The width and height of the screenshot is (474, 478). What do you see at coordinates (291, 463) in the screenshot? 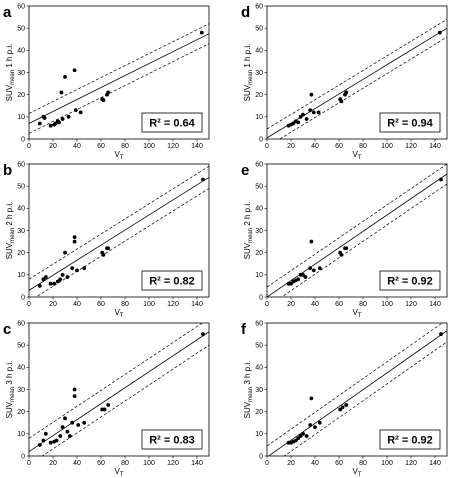
I see `panel-f-xtick-label: 20` at bounding box center [291, 463].